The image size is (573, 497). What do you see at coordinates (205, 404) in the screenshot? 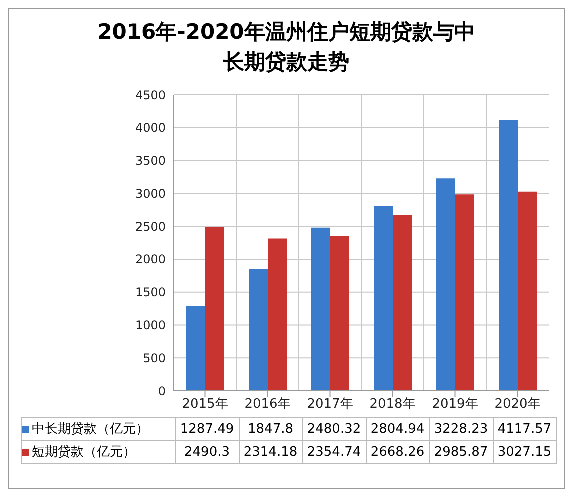
I see `x-tick-label: 2015年` at bounding box center [205, 404].